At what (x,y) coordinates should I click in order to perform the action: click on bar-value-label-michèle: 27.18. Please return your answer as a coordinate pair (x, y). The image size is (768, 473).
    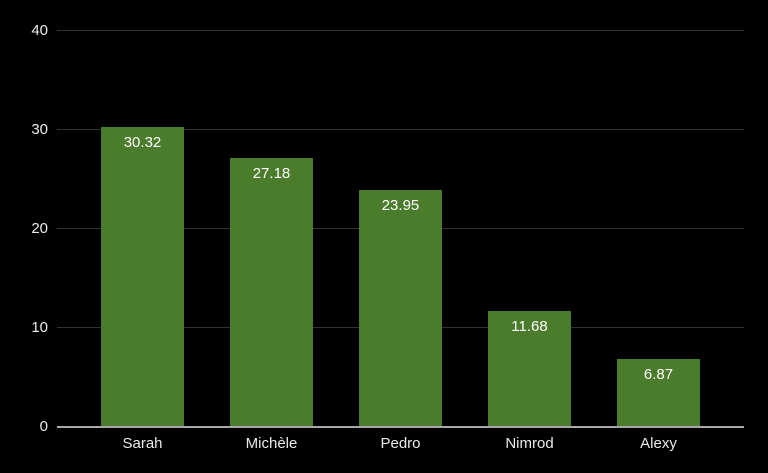
    Looking at the image, I should click on (271, 173).